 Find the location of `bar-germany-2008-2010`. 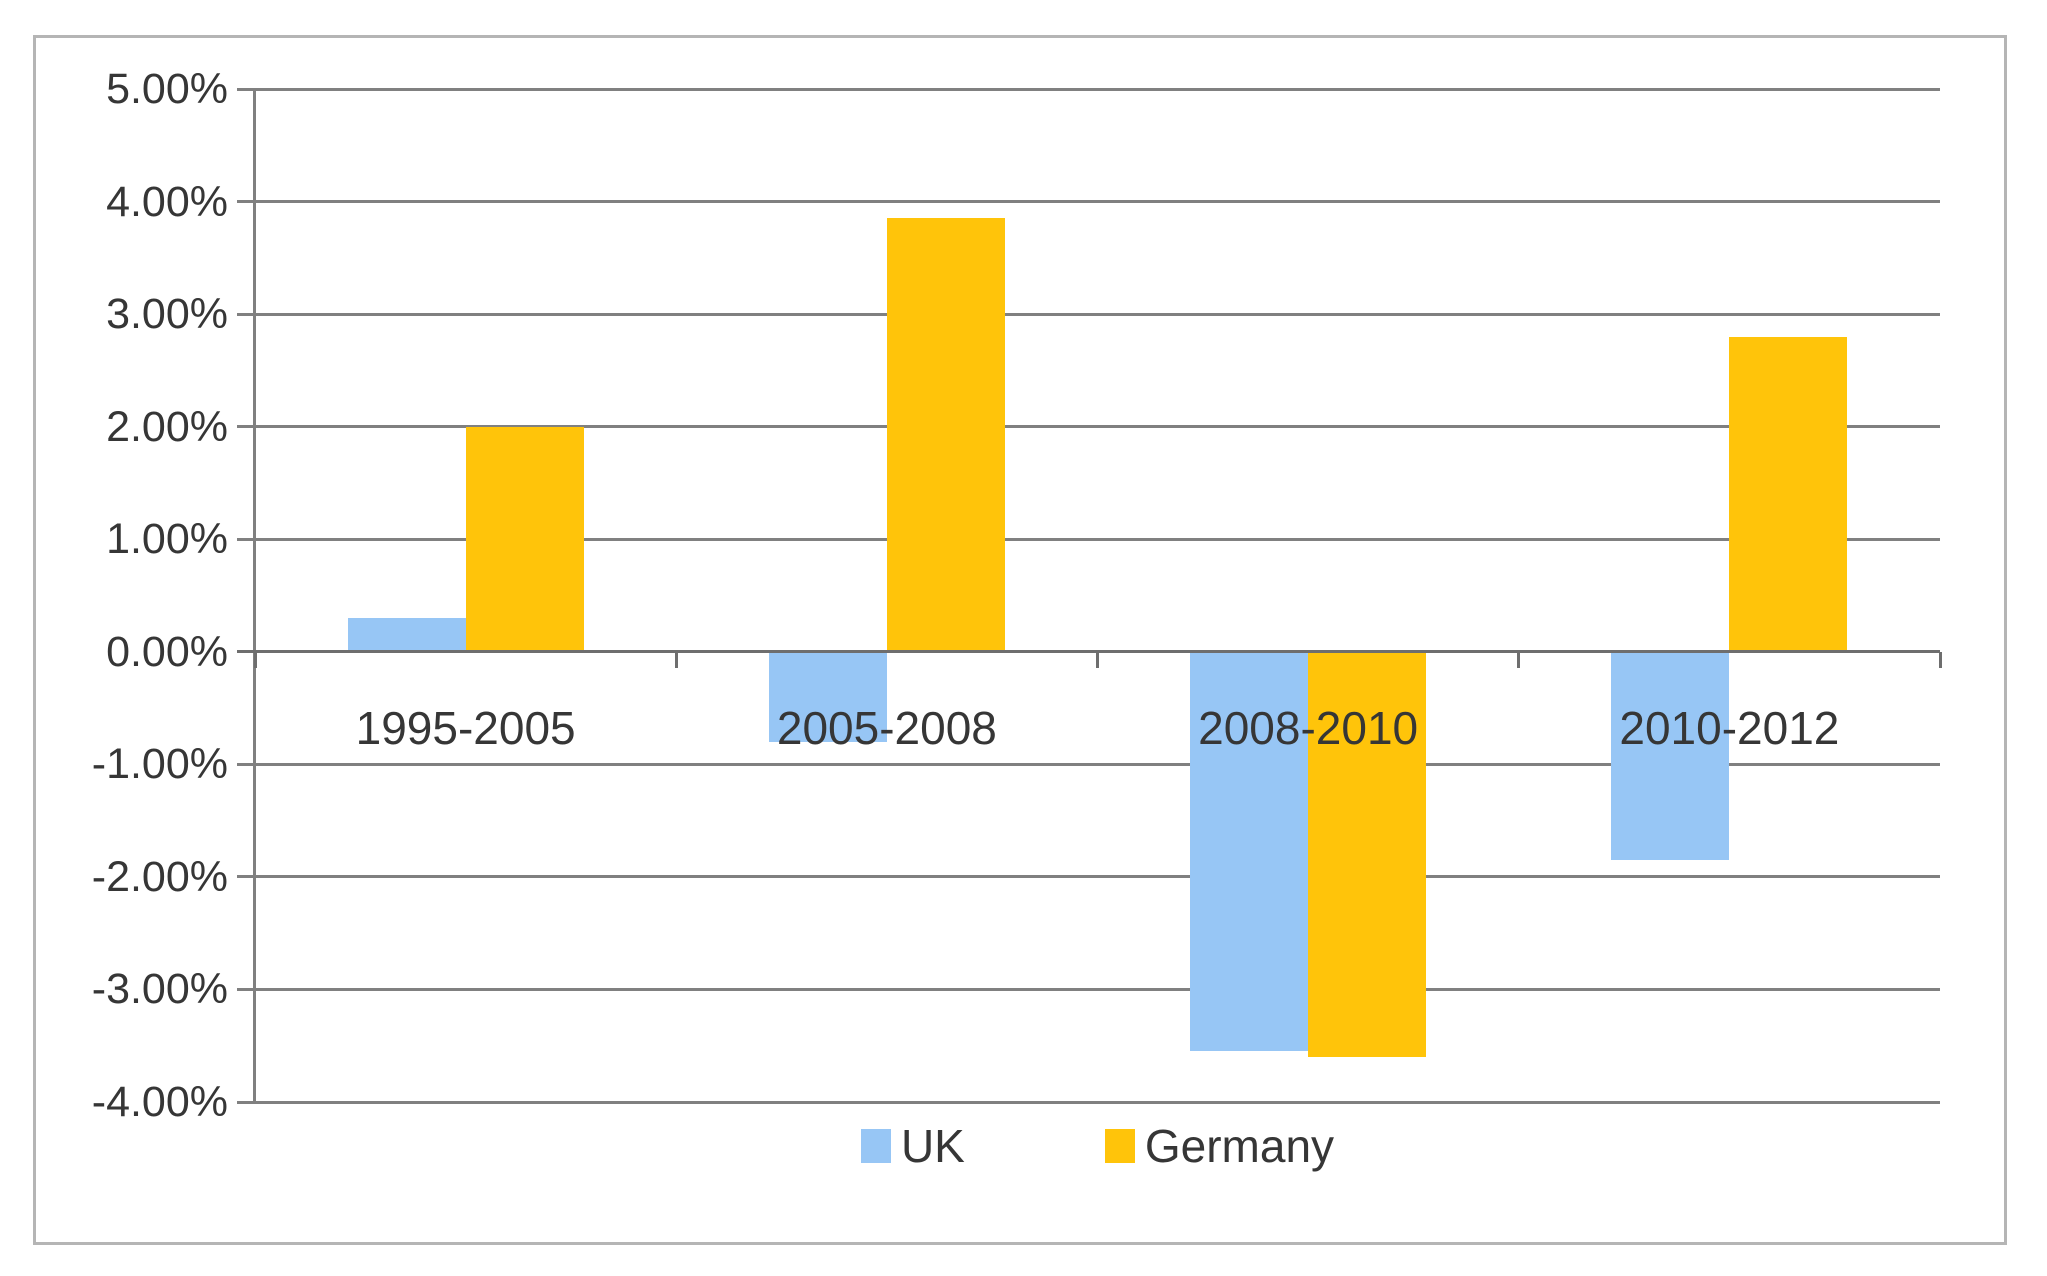

bar-germany-2008-2010 is located at coordinates (1367, 854).